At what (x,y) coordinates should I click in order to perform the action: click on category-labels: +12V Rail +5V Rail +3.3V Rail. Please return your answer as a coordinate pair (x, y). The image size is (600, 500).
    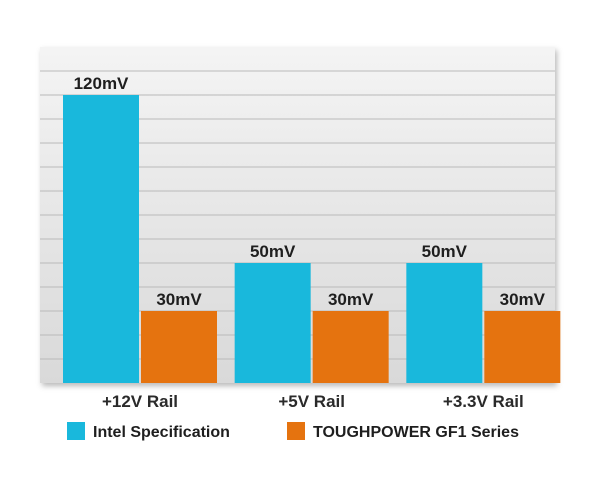
    Looking at the image, I should click on (313, 401).